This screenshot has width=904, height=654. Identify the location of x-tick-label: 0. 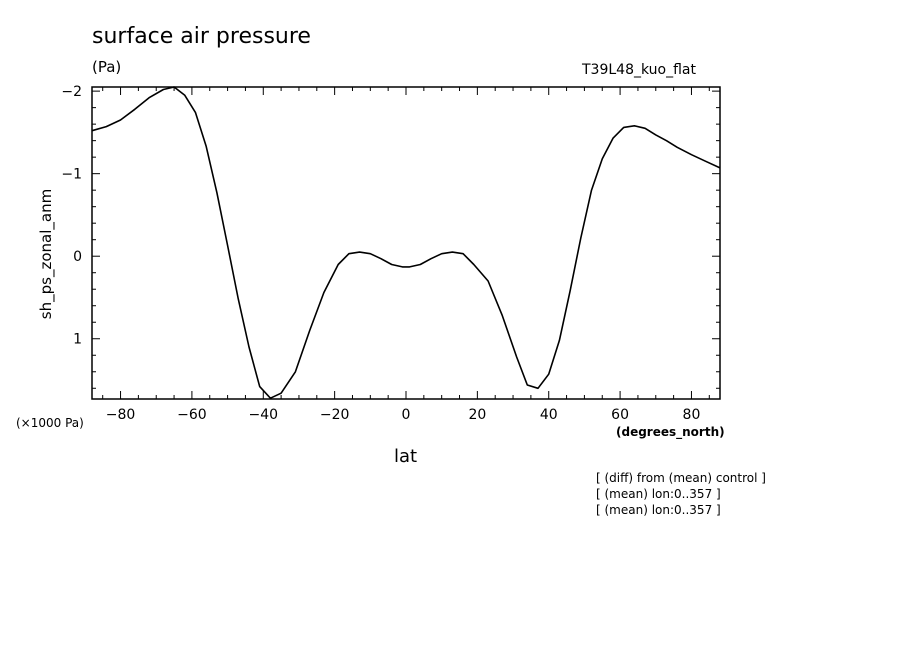
(406, 415).